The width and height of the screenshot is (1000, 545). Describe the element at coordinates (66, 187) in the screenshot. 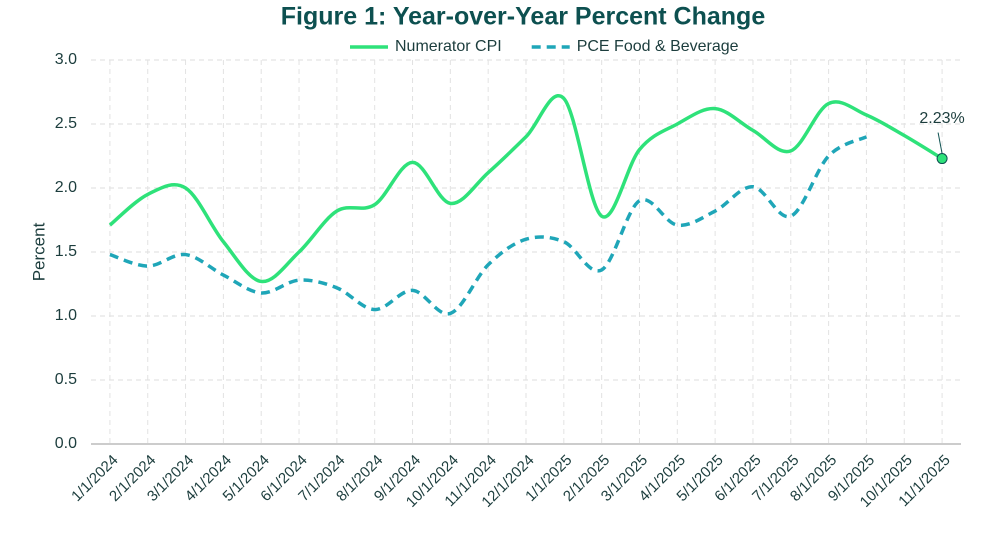

I see `y-tick-label: 2.0` at that location.